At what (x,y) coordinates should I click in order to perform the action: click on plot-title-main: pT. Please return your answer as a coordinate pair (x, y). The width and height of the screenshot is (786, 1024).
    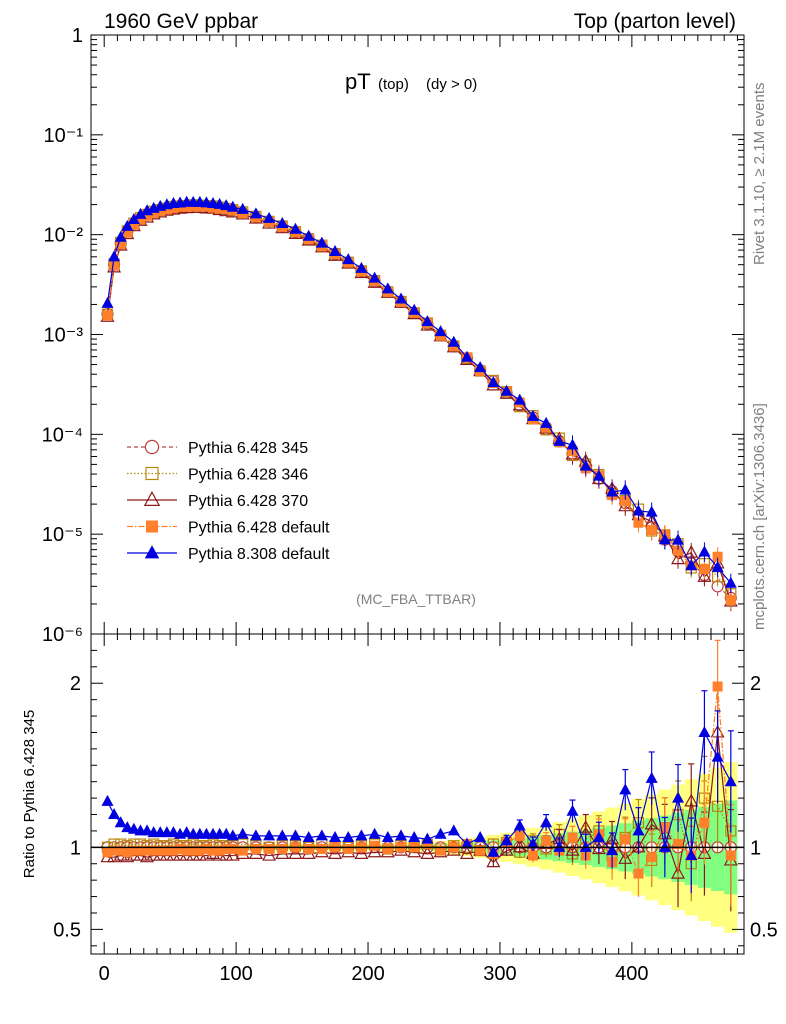
    Looking at the image, I should click on (358, 81).